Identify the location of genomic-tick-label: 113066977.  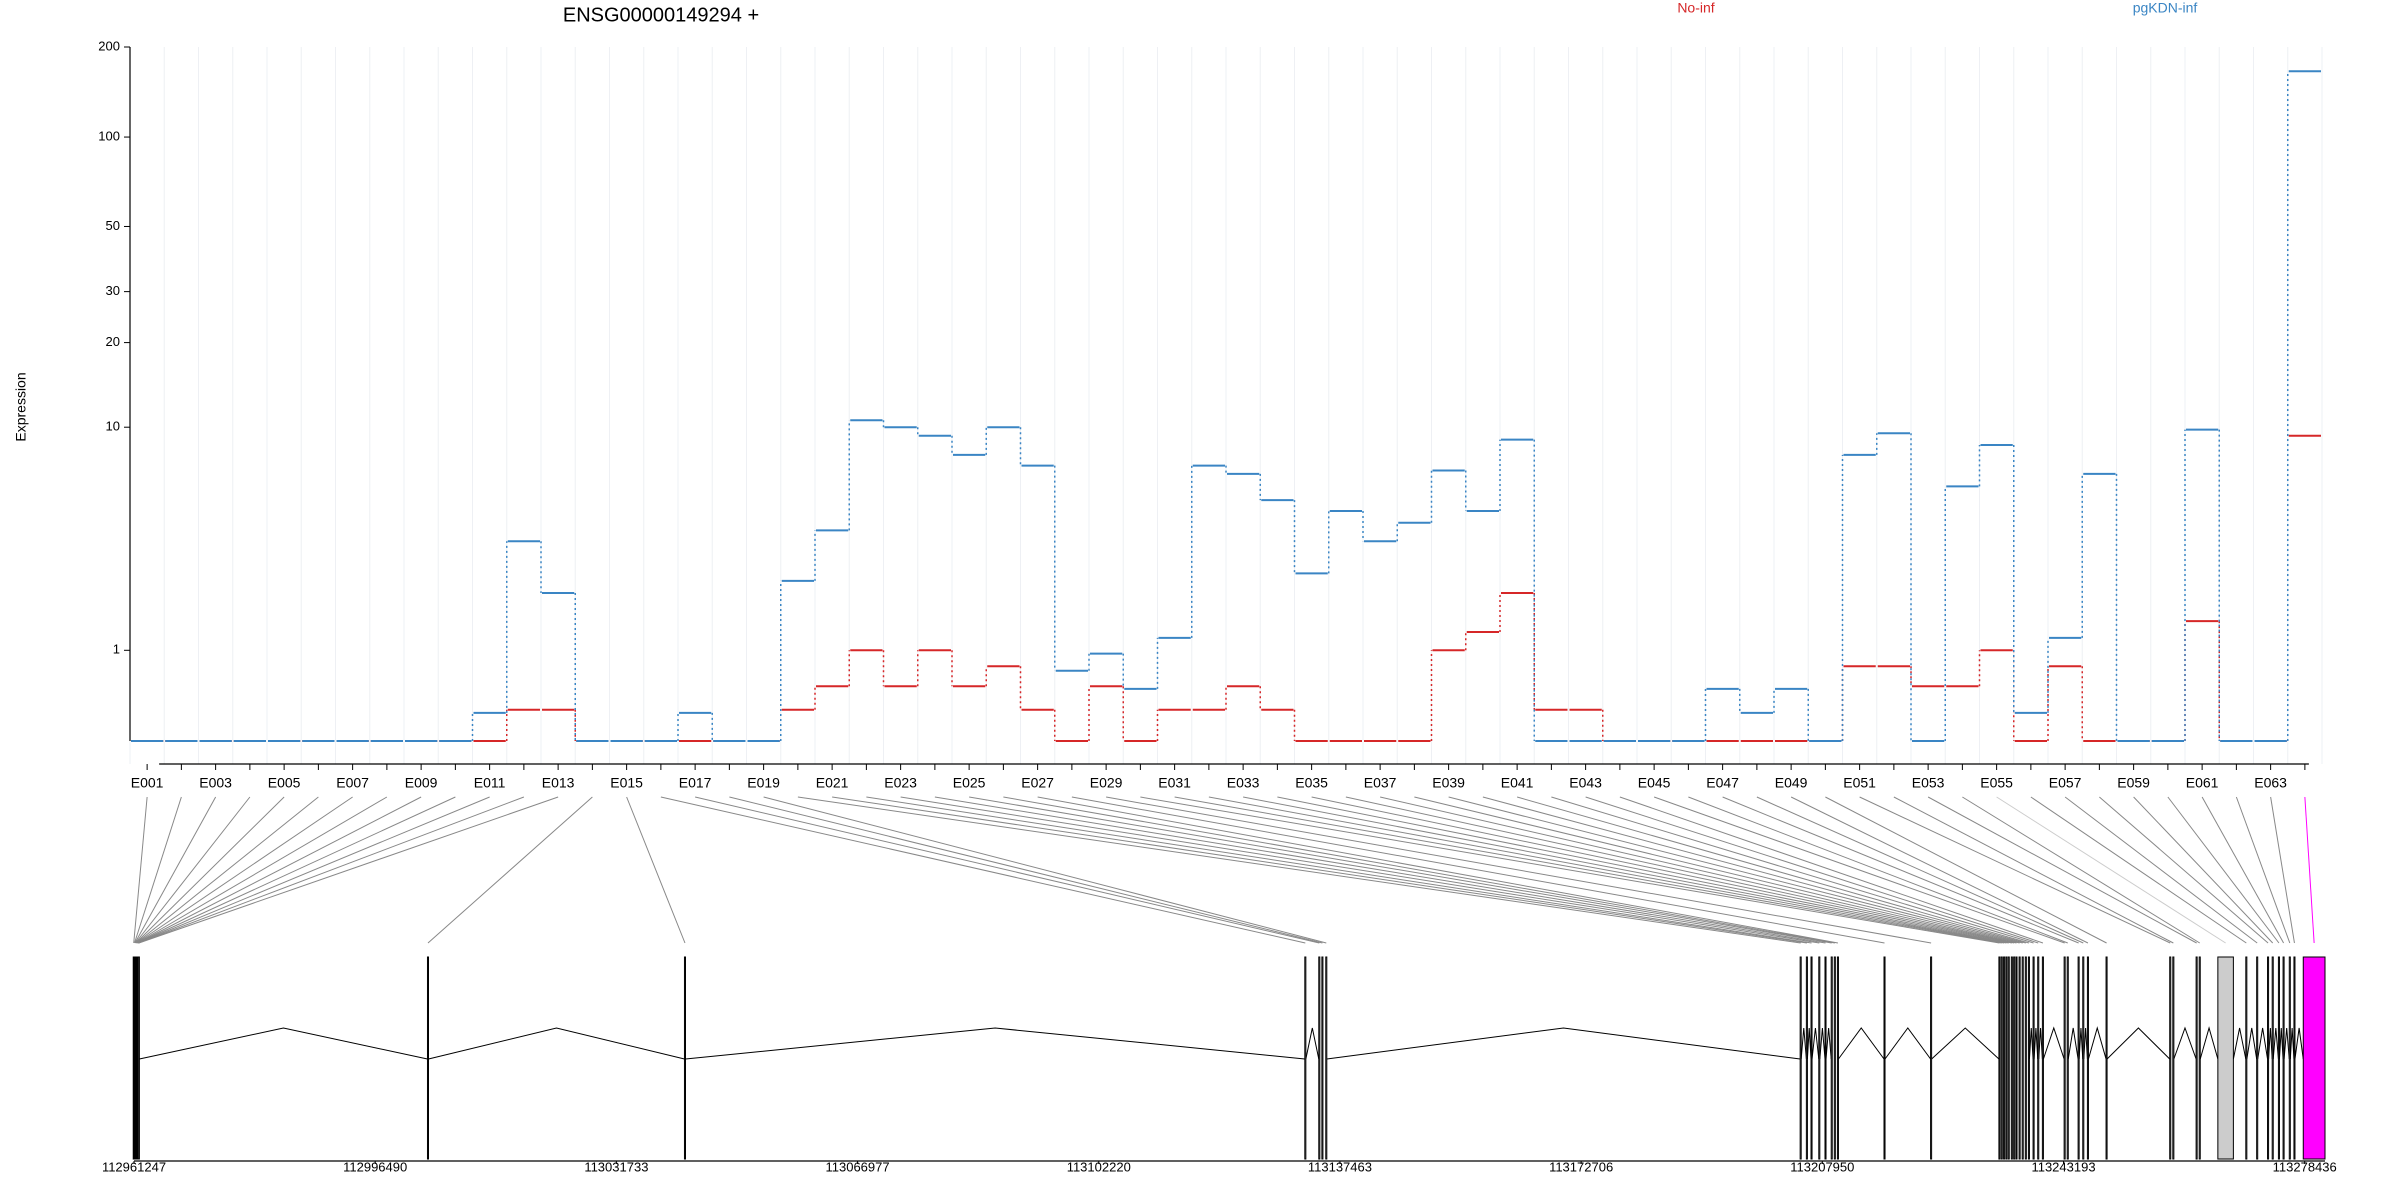
(858, 1166).